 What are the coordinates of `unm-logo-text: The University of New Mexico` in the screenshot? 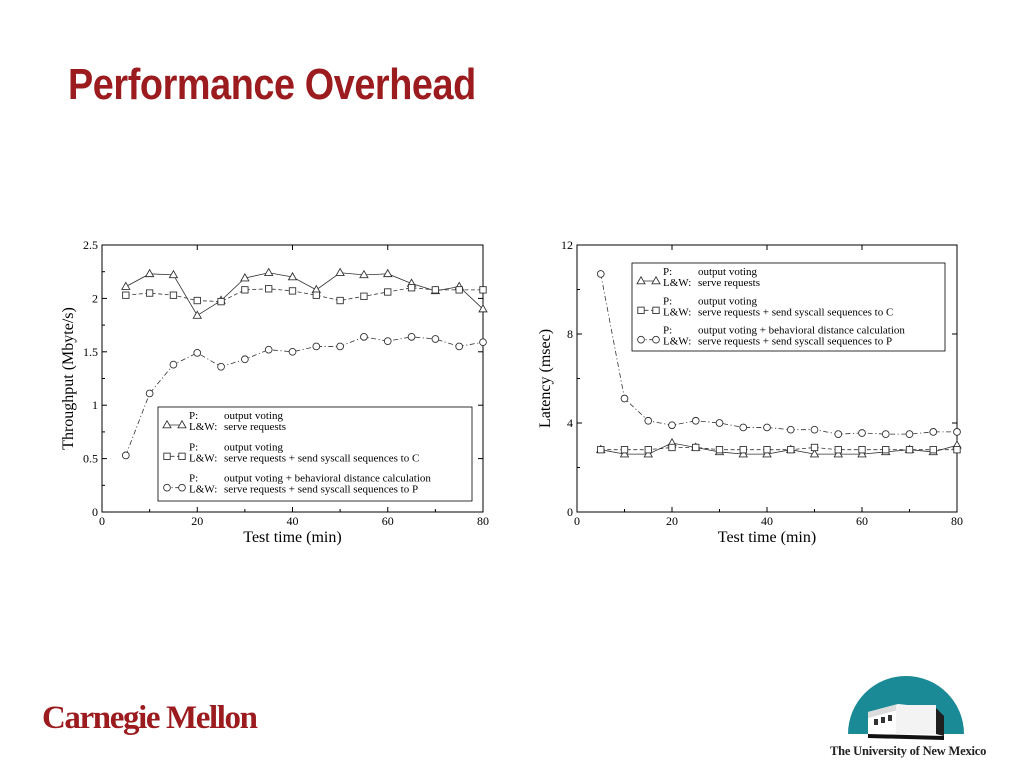 It's located at (908, 751).